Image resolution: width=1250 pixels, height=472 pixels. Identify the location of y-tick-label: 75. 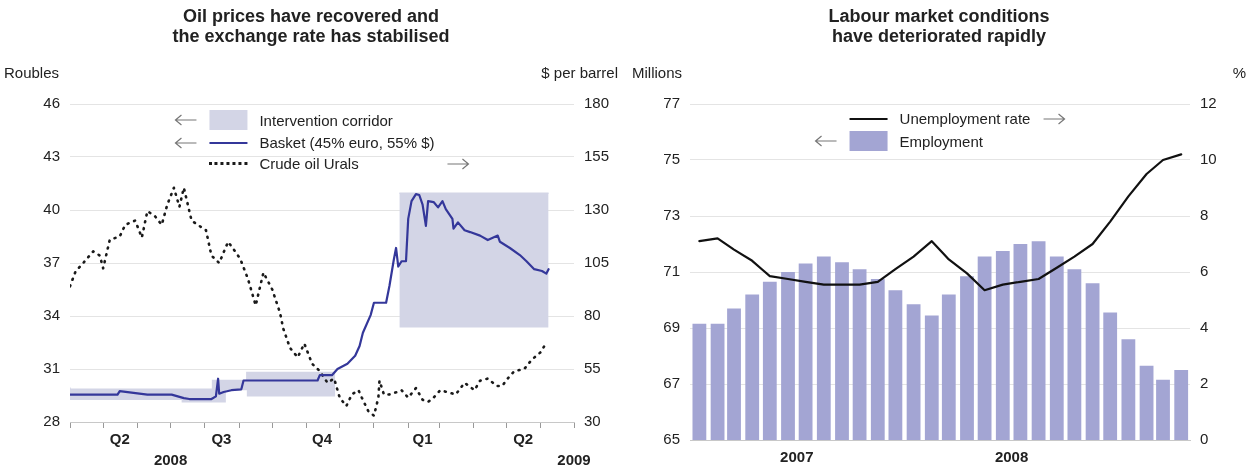
(671, 159).